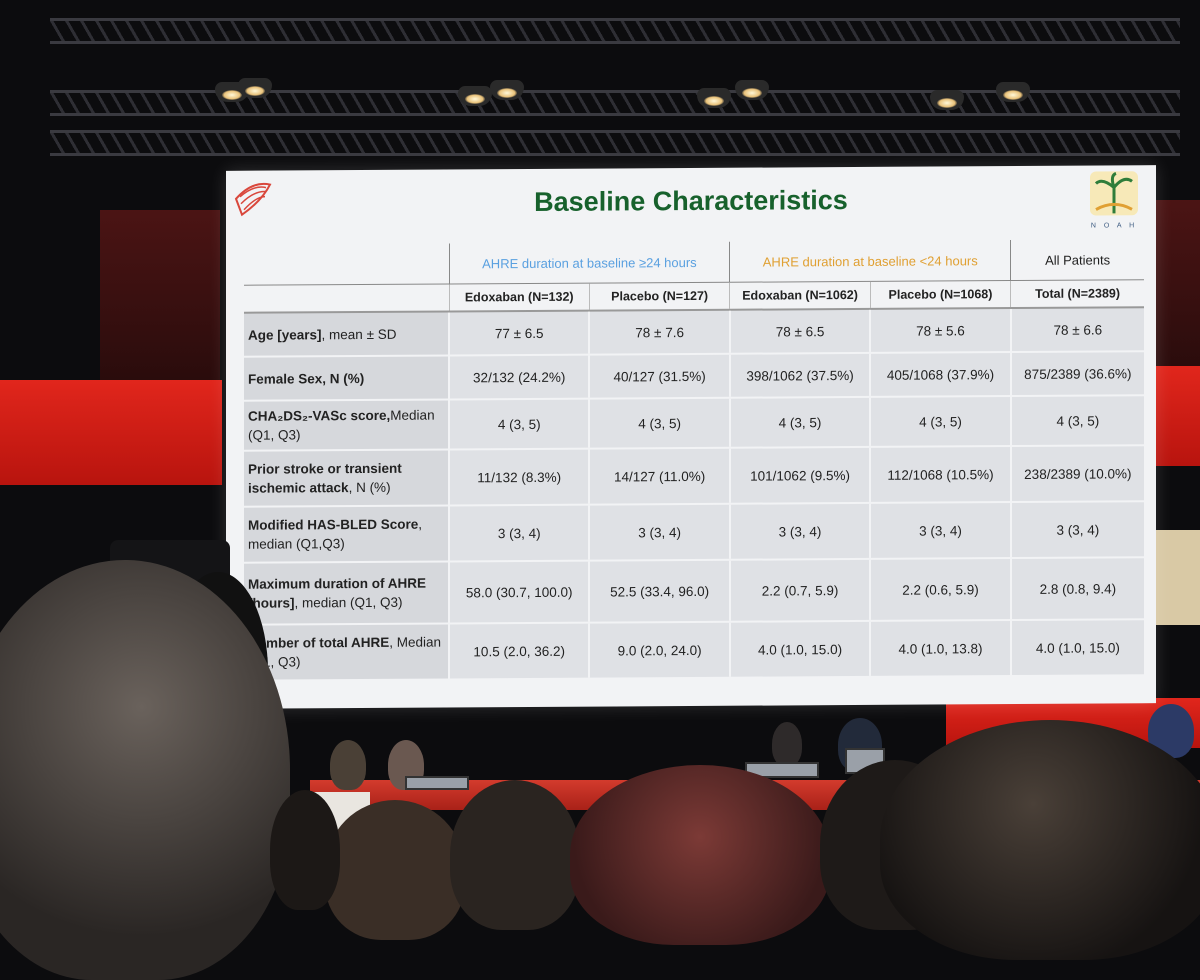  Describe the element at coordinates (519, 651) in the screenshot. I see `table-cell: 10.5 (2.0, 36.2)` at that location.